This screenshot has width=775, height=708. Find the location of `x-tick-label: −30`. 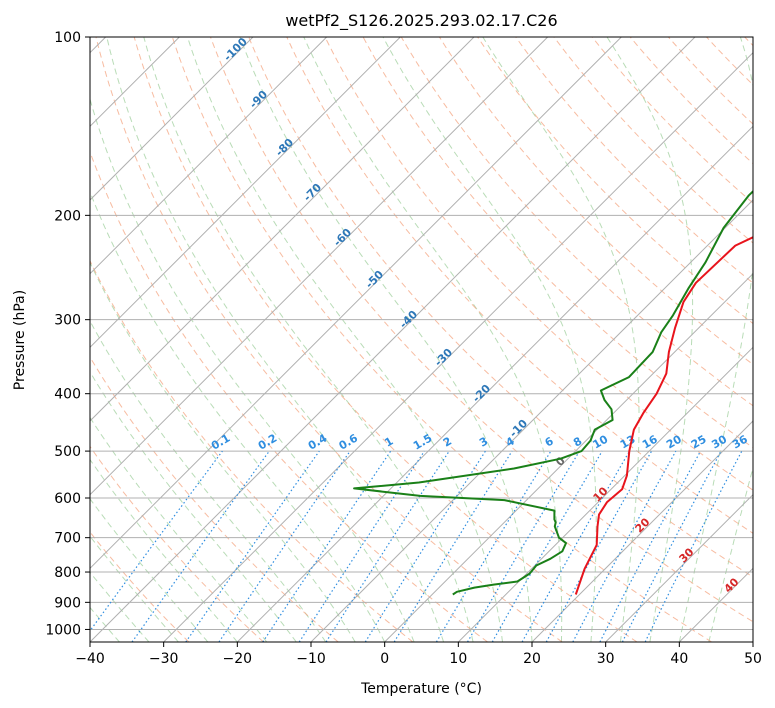

x-tick-label: −30 is located at coordinates (164, 659).